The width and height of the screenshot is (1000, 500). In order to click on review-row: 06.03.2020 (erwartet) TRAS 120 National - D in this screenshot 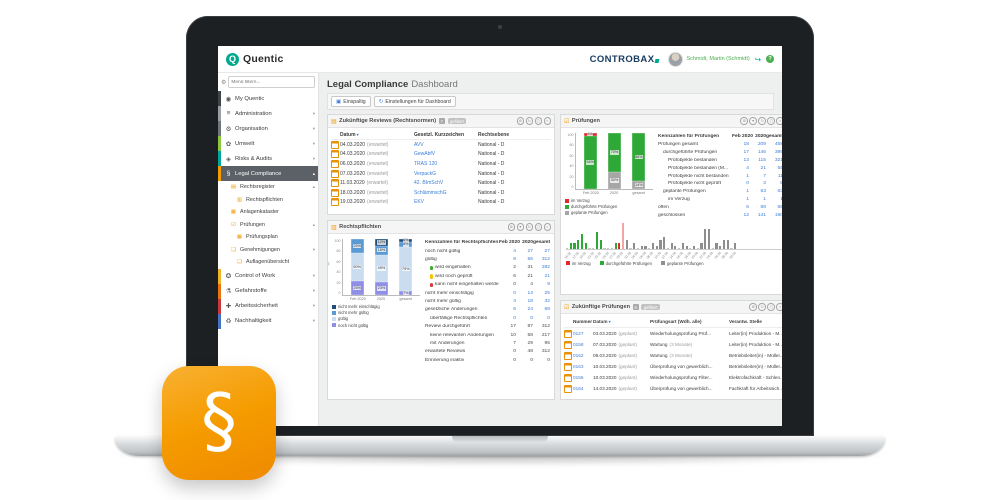, I will do `click(441, 164)`.